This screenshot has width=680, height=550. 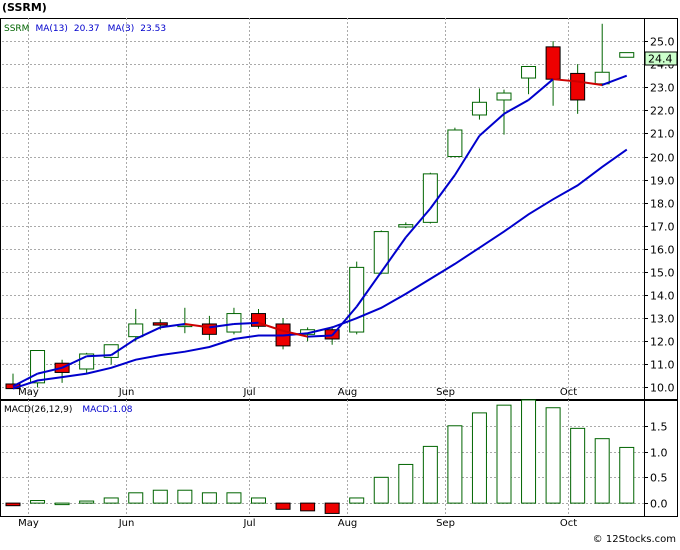 What do you see at coordinates (68, 410) in the screenshot?
I see `macd-legend: MACD(26,12,9) MACD:1.08` at bounding box center [68, 410].